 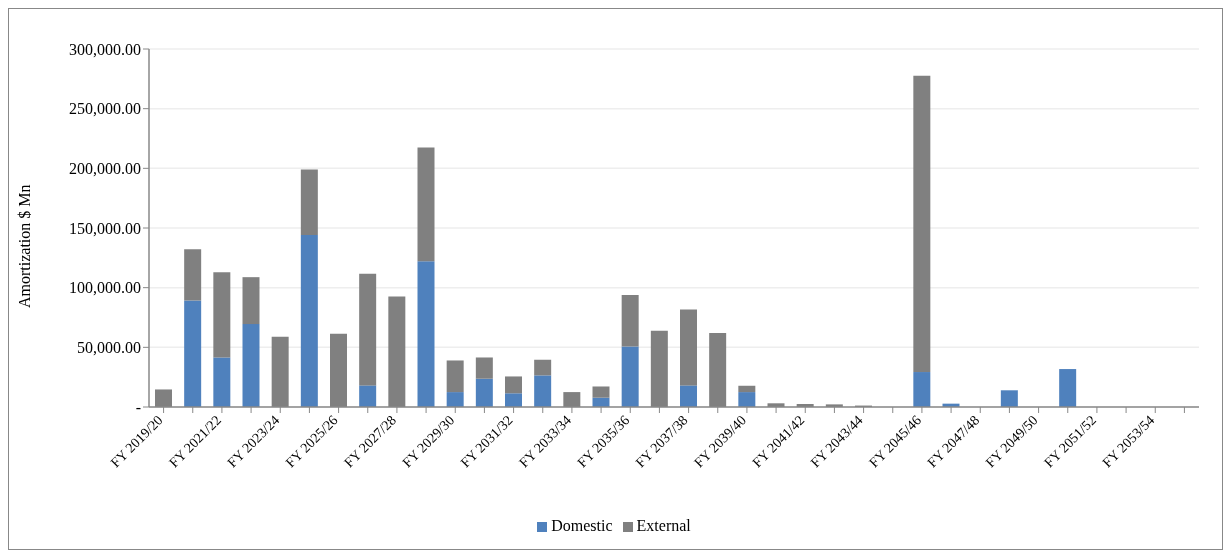 What do you see at coordinates (105, 228) in the screenshot?
I see `y-tick-label: 150,000.00` at bounding box center [105, 228].